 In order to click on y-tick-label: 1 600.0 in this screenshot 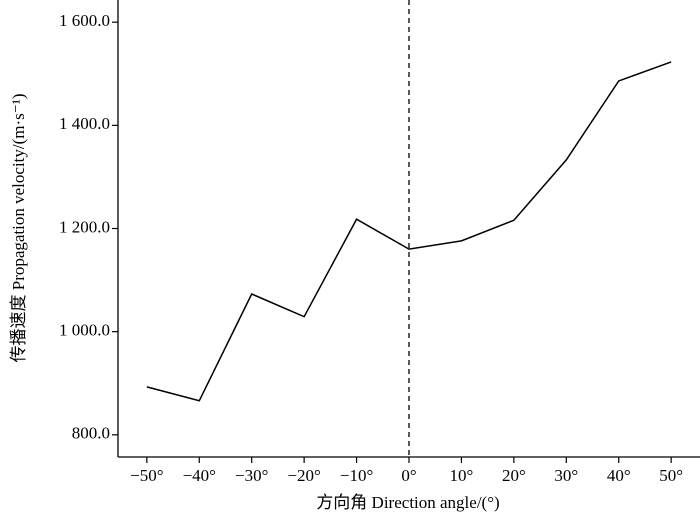, I will do `click(84, 20)`.